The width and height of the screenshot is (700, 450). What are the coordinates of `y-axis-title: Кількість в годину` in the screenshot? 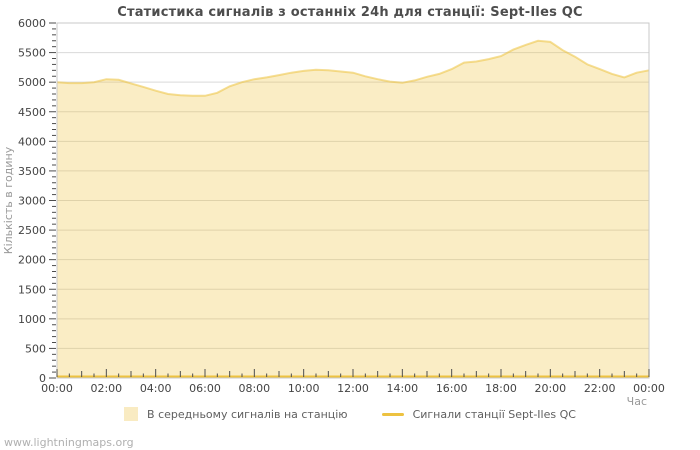 It's located at (8, 200).